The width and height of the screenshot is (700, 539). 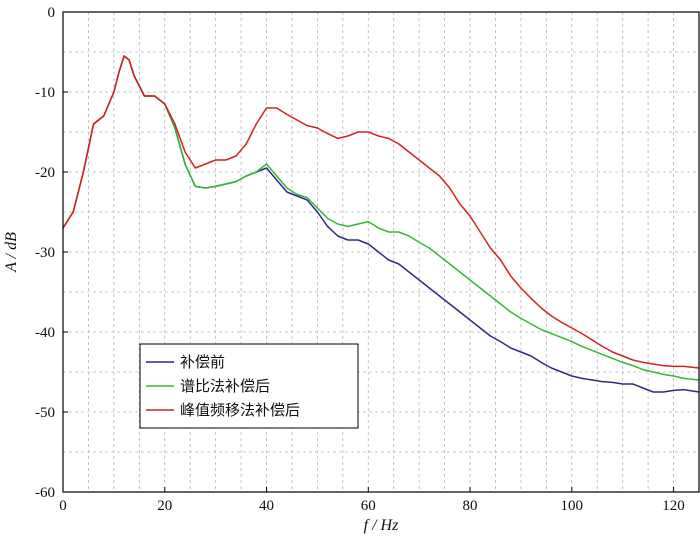 I want to click on x-tick-label: 20, so click(x=164, y=506).